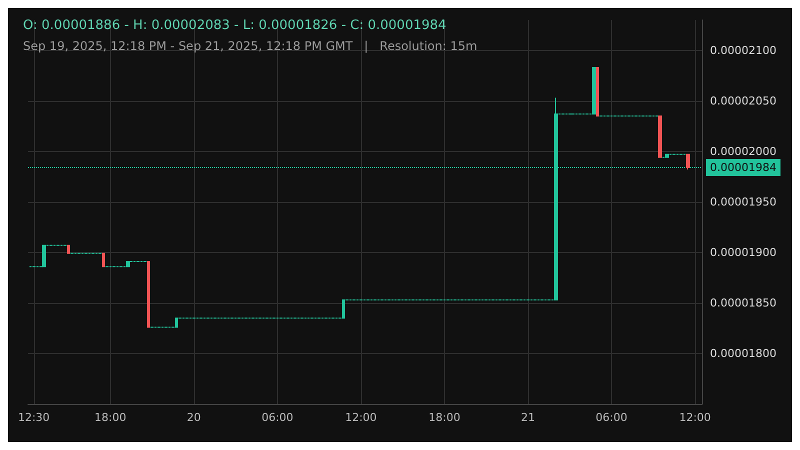 The image size is (800, 450). Describe the element at coordinates (234, 25) in the screenshot. I see `chart-title: O: 0.00001886 - H: 0.00002083 - L: 0.00001826 - C: 0.00001984` at that location.